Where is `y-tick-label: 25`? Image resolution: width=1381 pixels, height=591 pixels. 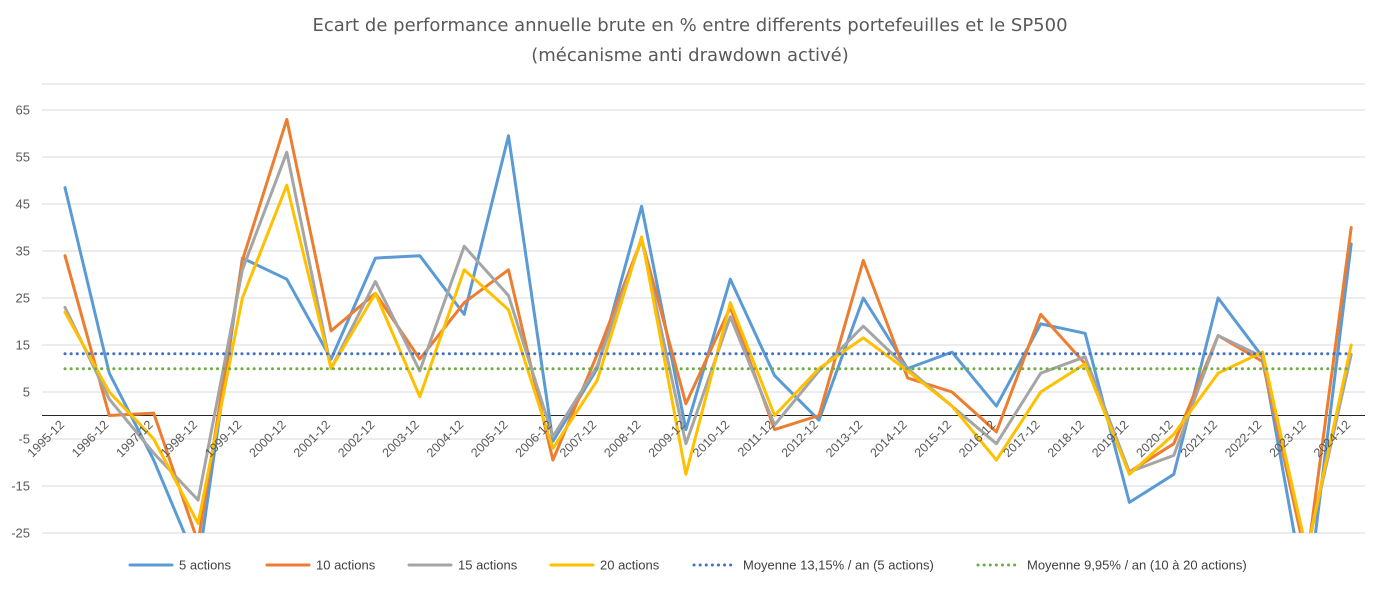
y-tick-label: 25 is located at coordinates (23, 298).